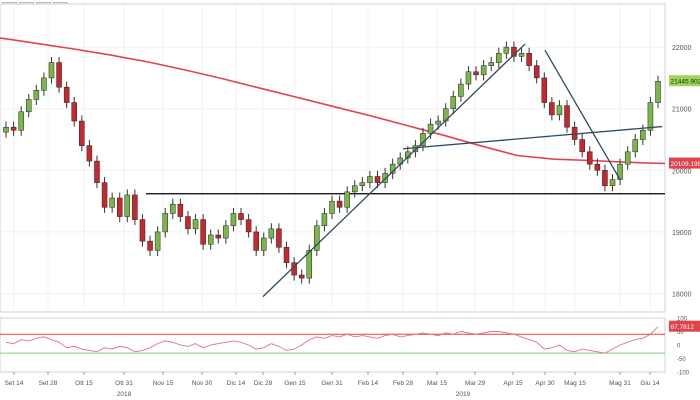  I want to click on x-tick-label: Mag 31, so click(620, 383).